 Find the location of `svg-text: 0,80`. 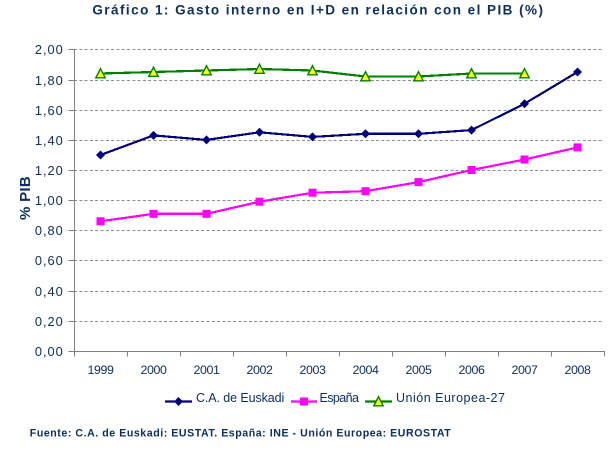

svg-text: 0,80 is located at coordinates (49, 230).